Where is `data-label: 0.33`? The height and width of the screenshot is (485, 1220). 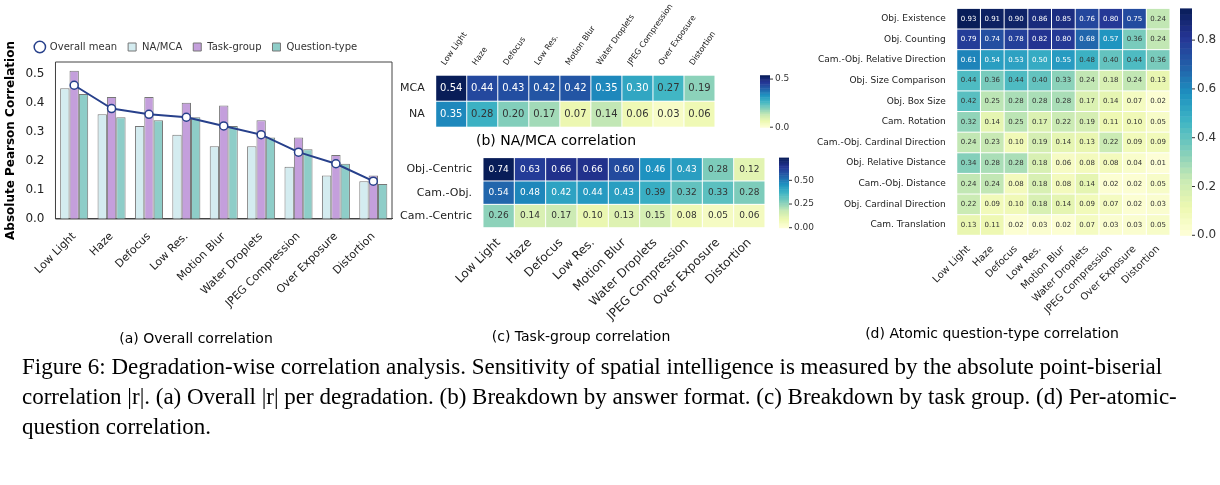
data-label: 0.33 is located at coordinates (718, 192).